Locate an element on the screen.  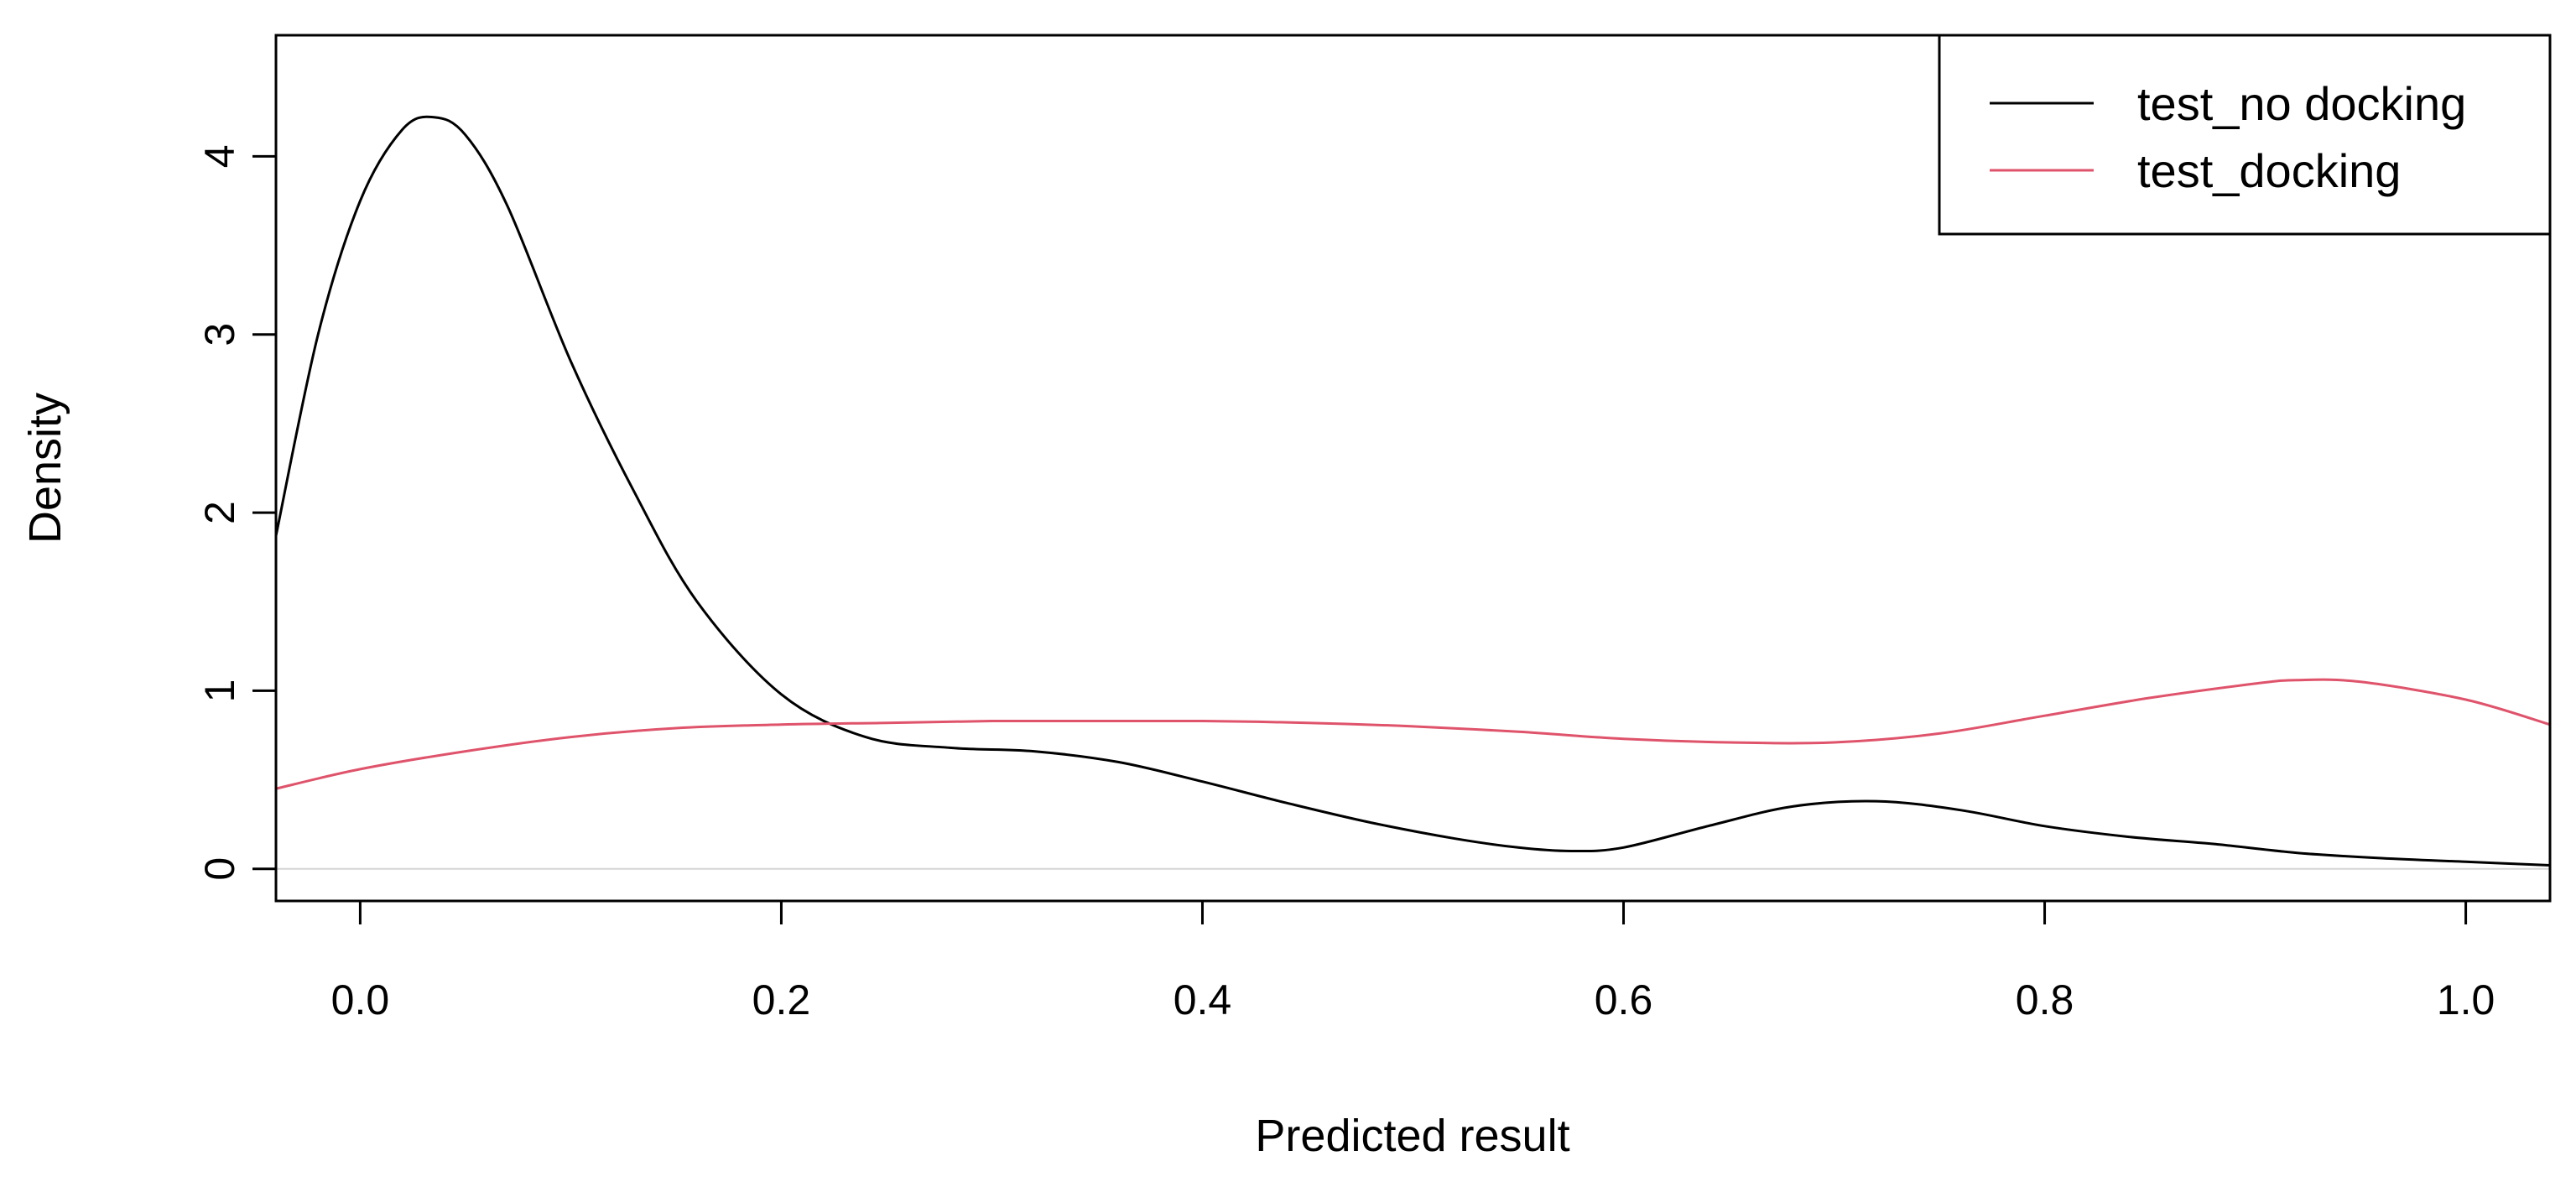
y-tick-label: 0 is located at coordinates (219, 869).